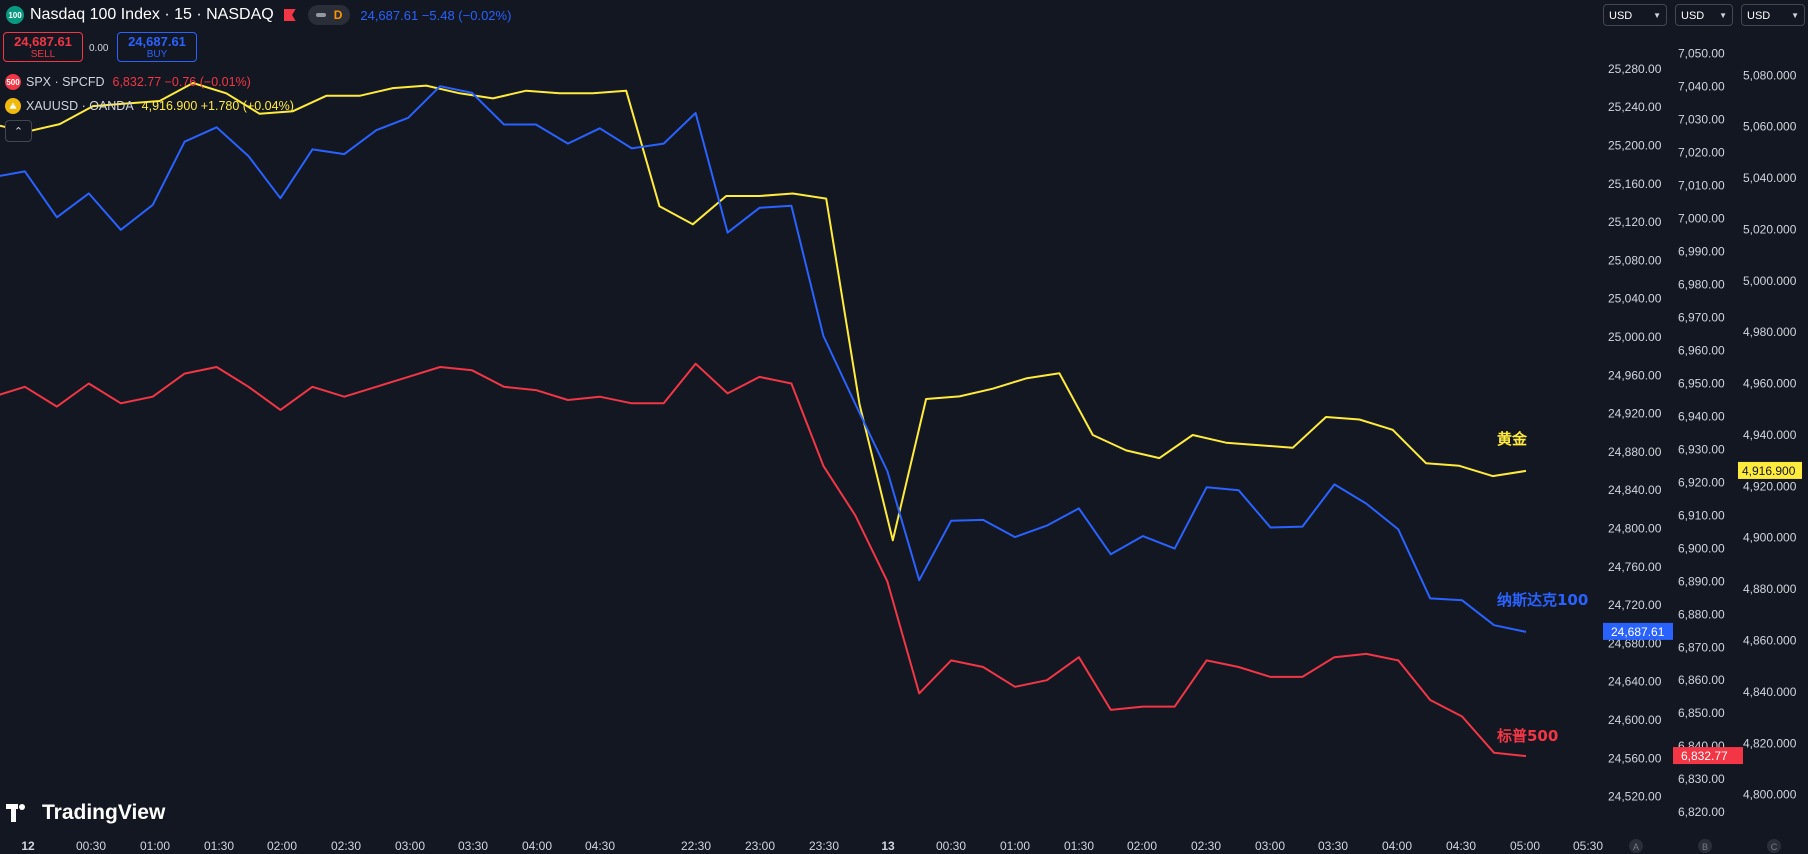 The height and width of the screenshot is (854, 1808). I want to click on legend-name: SPX · SPCFD, so click(65, 82).